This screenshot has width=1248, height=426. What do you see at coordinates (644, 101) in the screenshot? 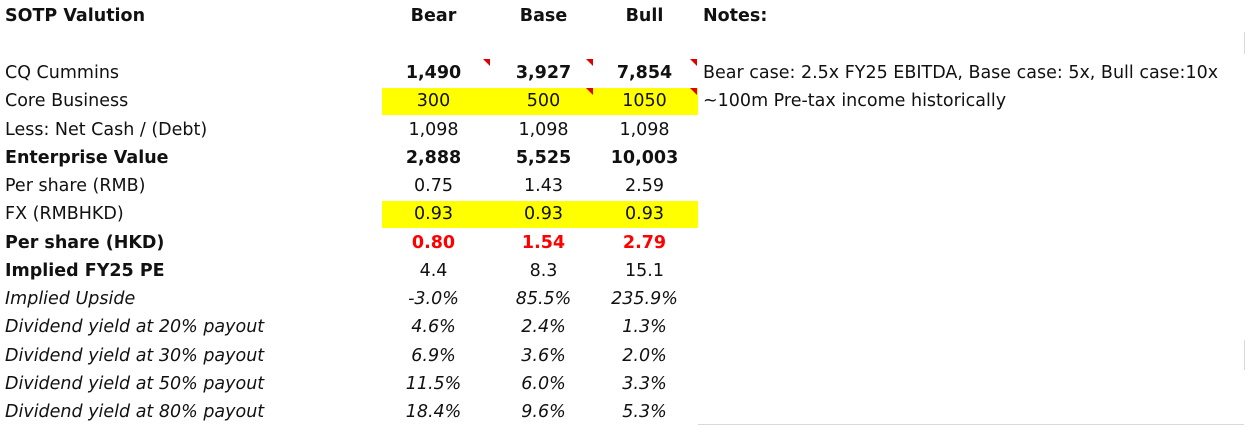
I see `cell-bull: 1050` at bounding box center [644, 101].